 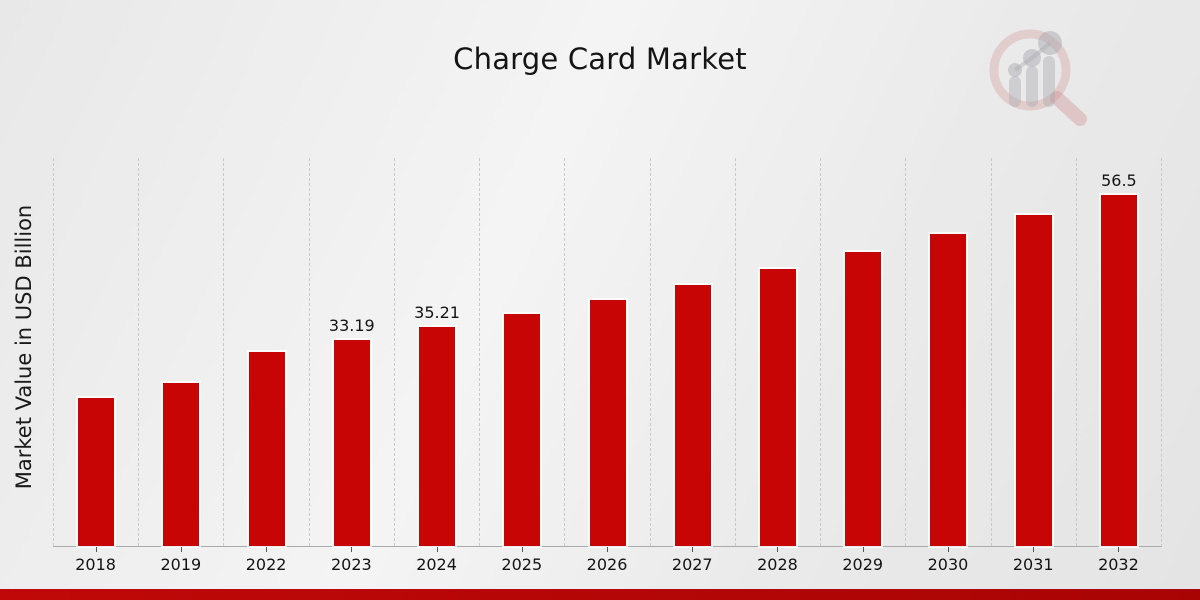 I want to click on x-tick-label-2029: 2029, so click(x=863, y=564).